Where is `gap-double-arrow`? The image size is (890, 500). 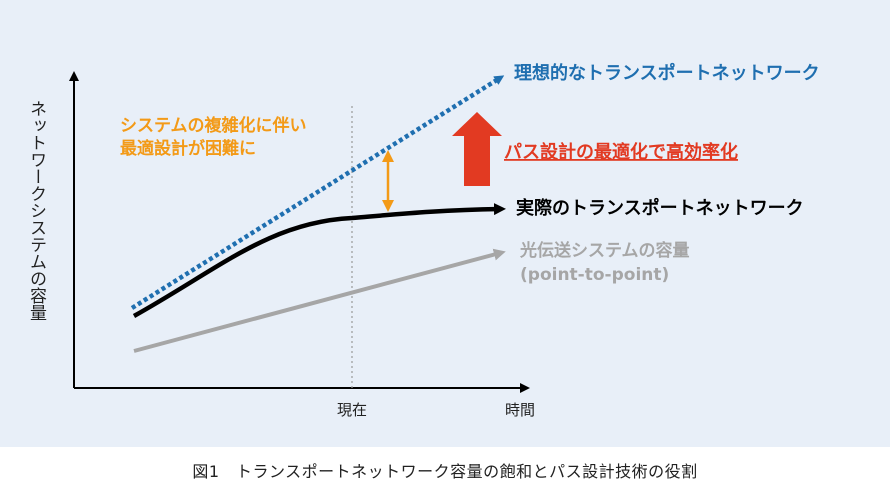 gap-double-arrow is located at coordinates (388, 181).